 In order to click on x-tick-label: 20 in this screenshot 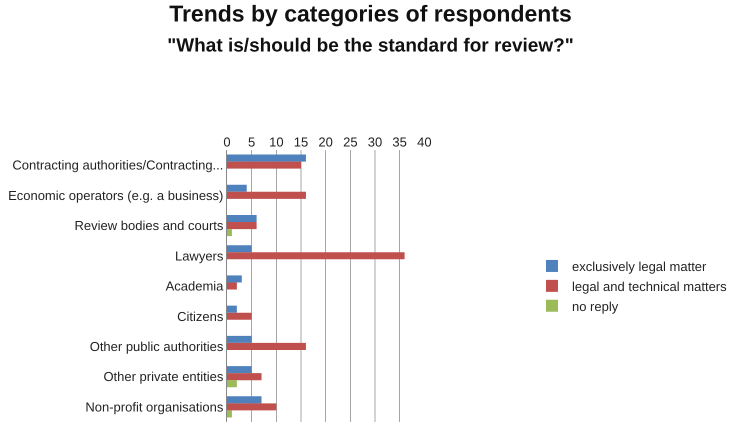, I will do `click(325, 142)`.